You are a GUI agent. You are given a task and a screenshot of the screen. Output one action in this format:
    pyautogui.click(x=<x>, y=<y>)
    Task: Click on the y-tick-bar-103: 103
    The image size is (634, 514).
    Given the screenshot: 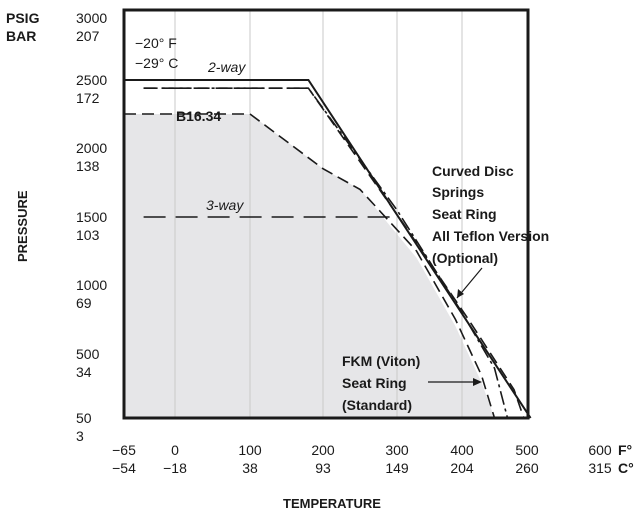 What is the action you would take?
    pyautogui.click(x=88, y=235)
    